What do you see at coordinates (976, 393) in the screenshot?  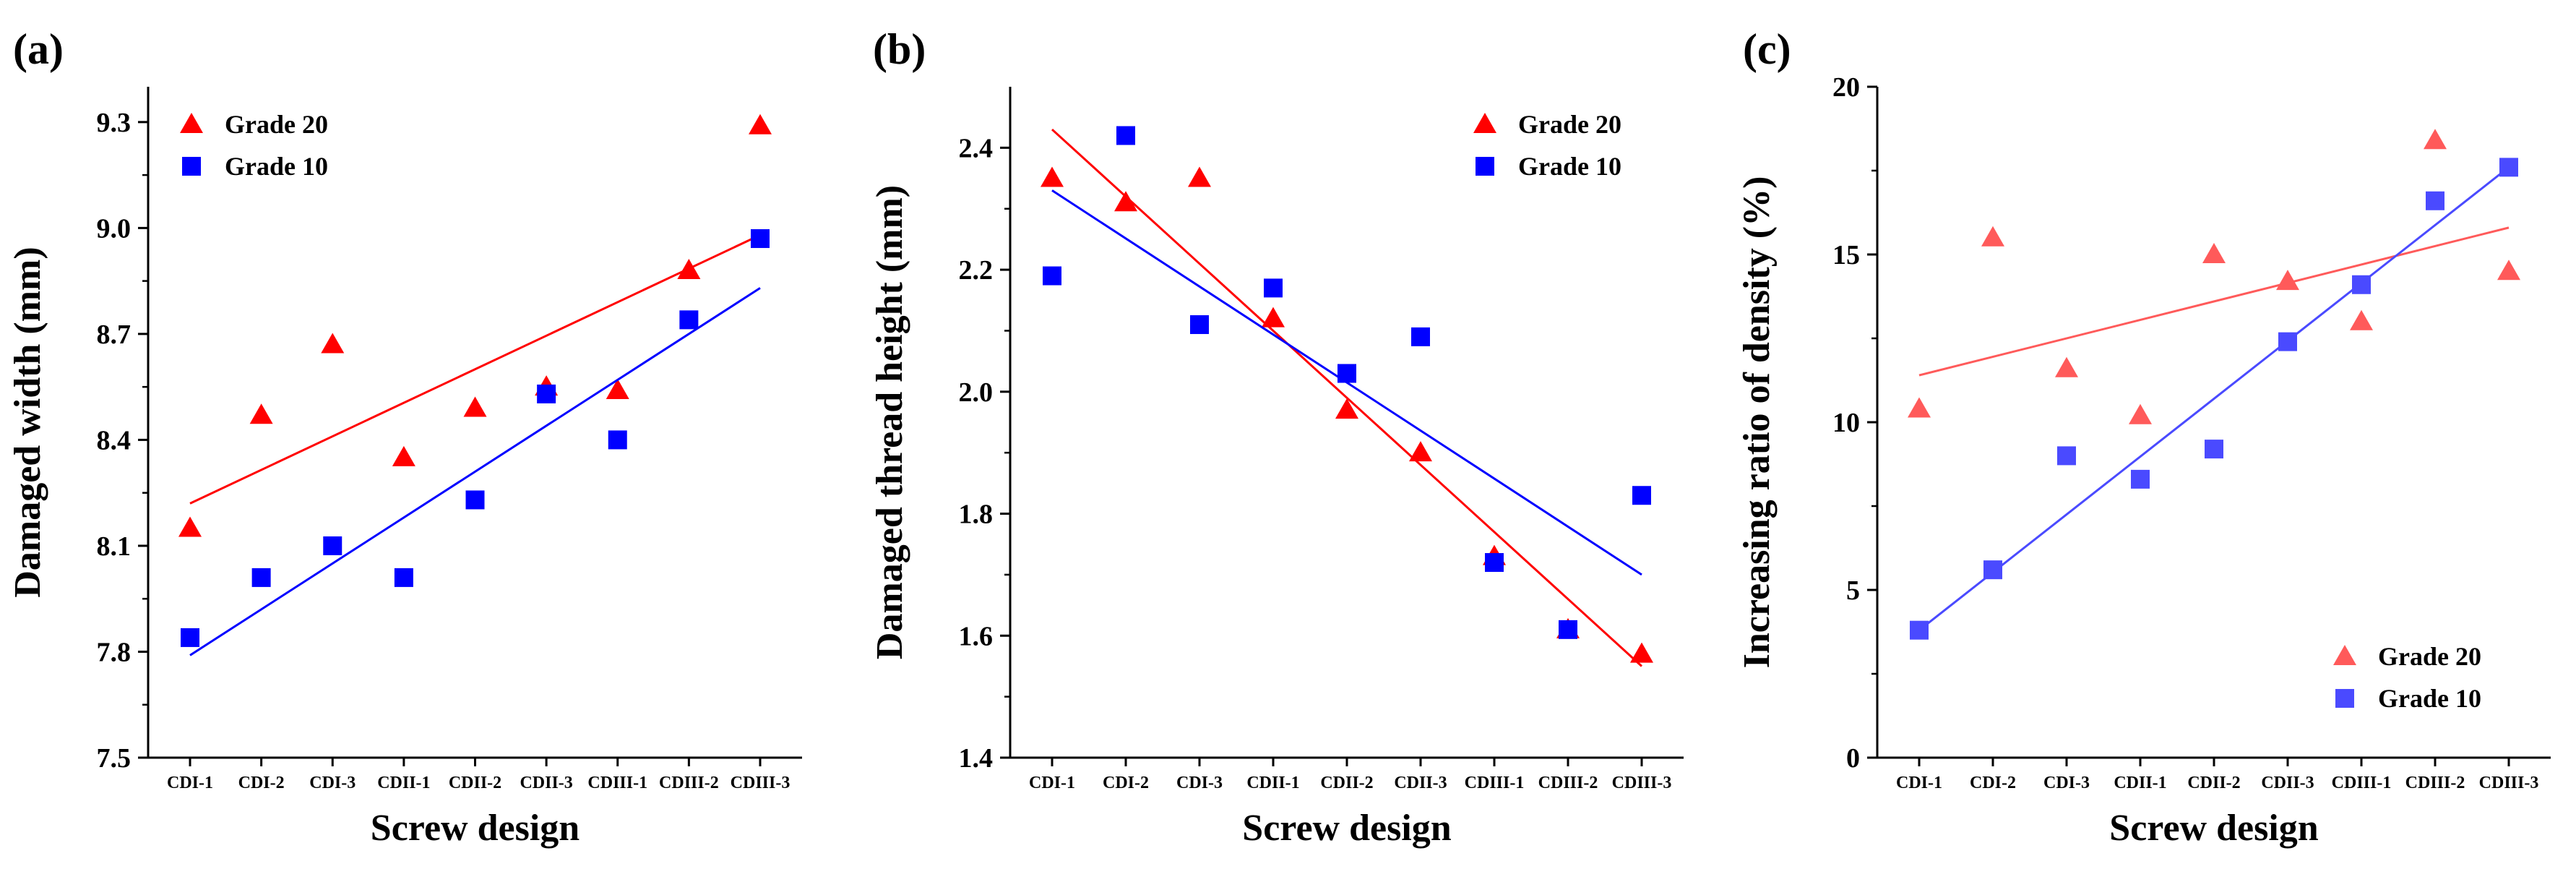 I see `y-tick-label: 2.0` at bounding box center [976, 393].